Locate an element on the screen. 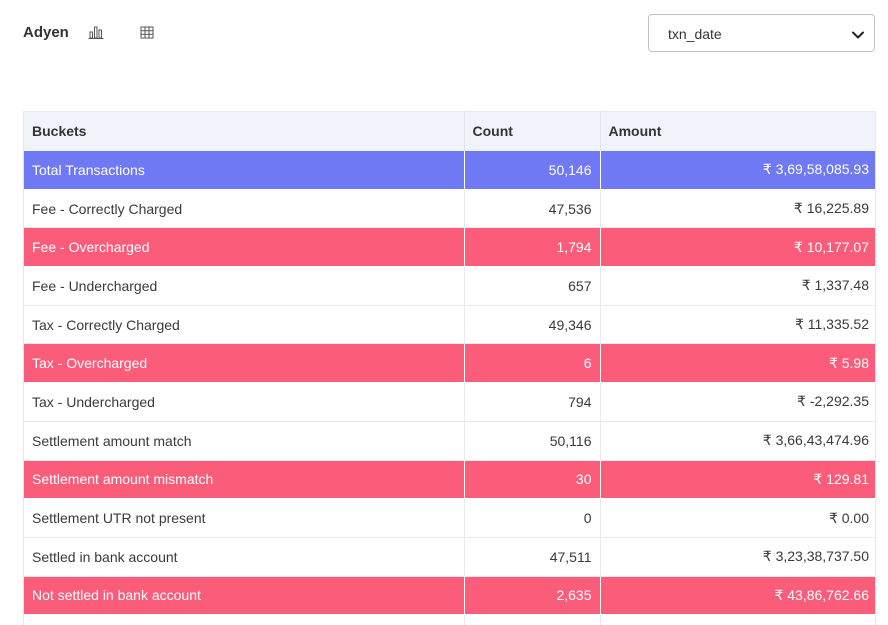  cell-bucket: Tax - Overcharged is located at coordinates (244, 363).